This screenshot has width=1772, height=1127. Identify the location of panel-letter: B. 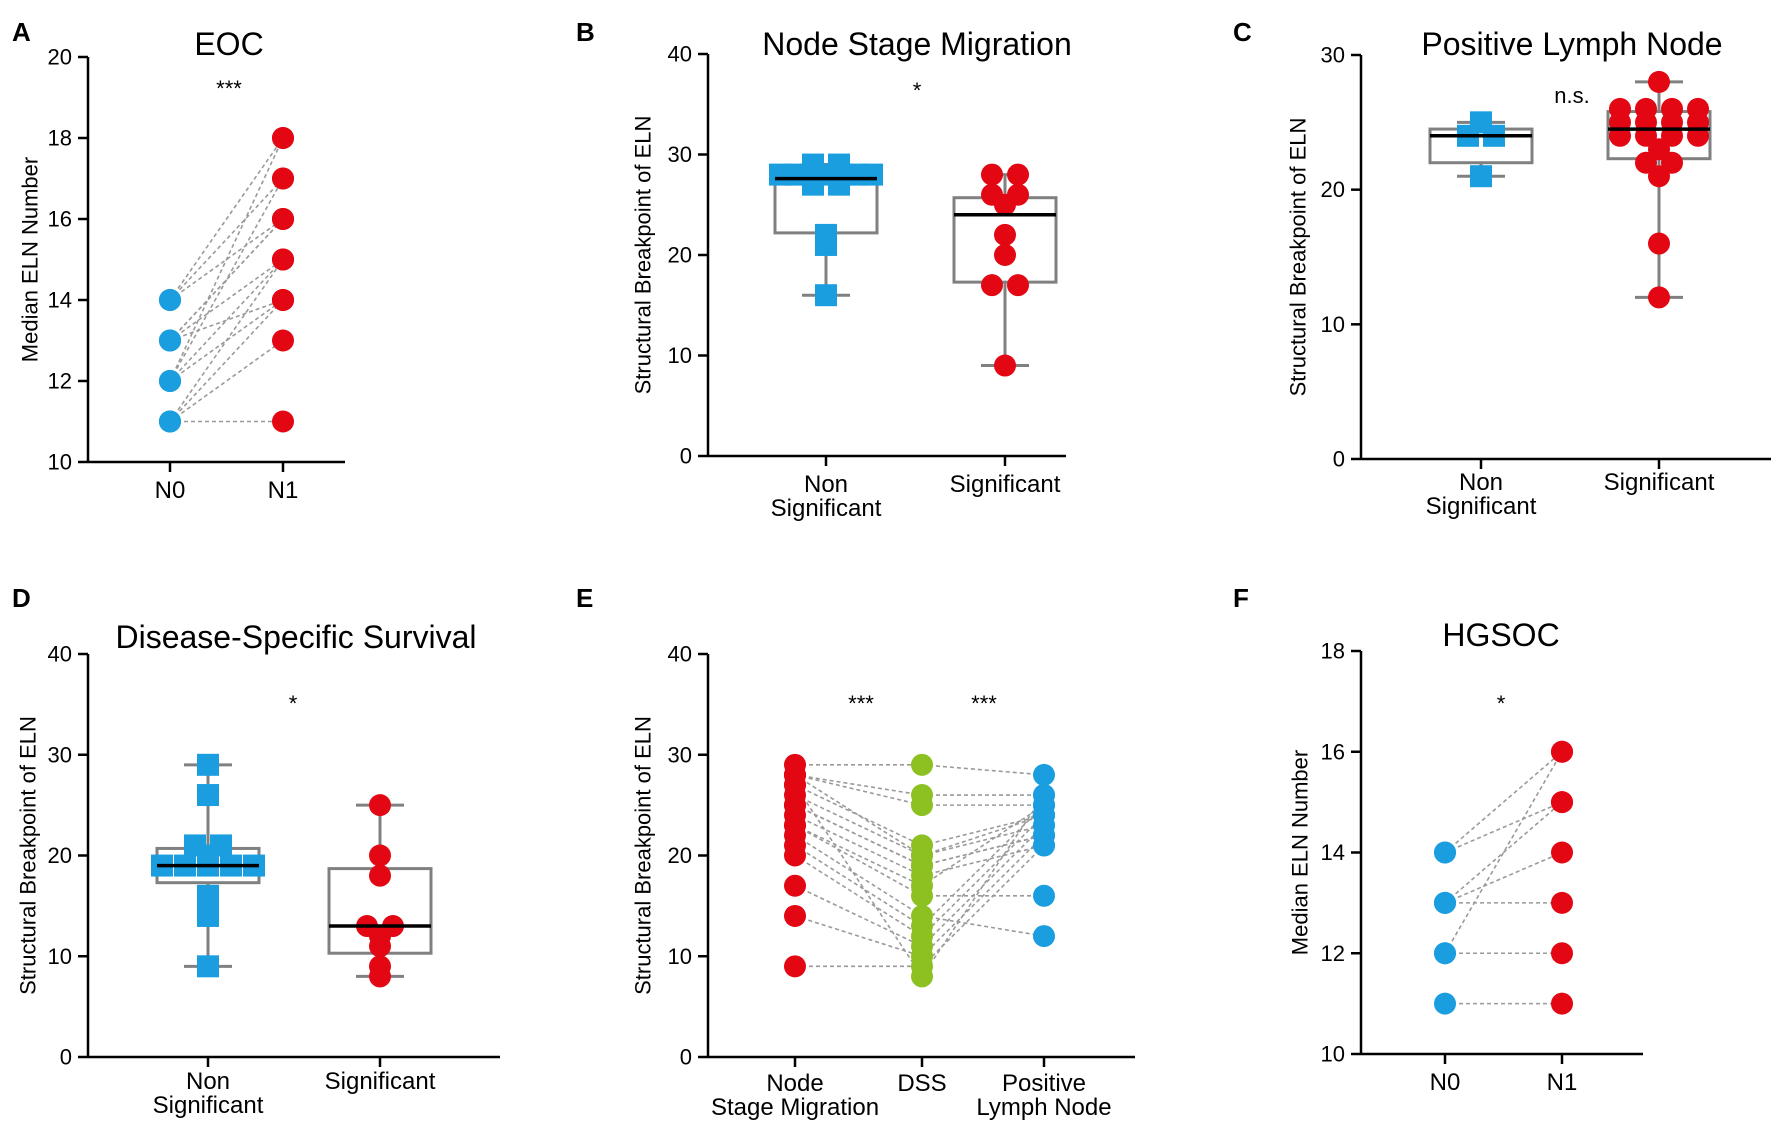
(585, 32).